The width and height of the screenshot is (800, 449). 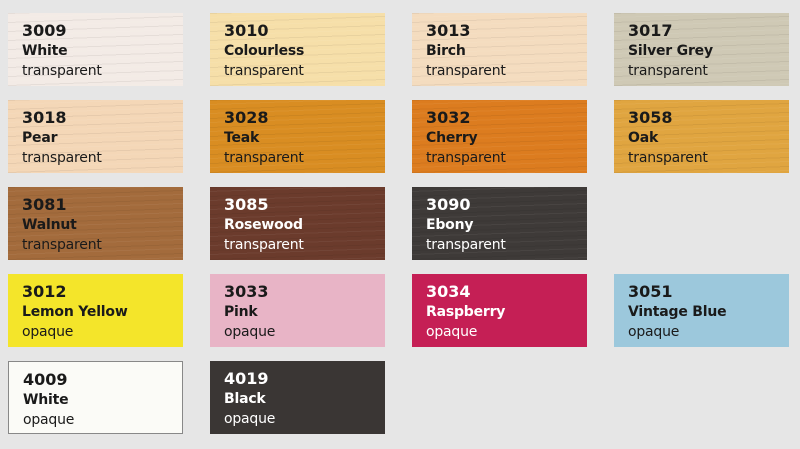 I want to click on colour-swatch-3028: 3028 Teak transparent, so click(x=297, y=136).